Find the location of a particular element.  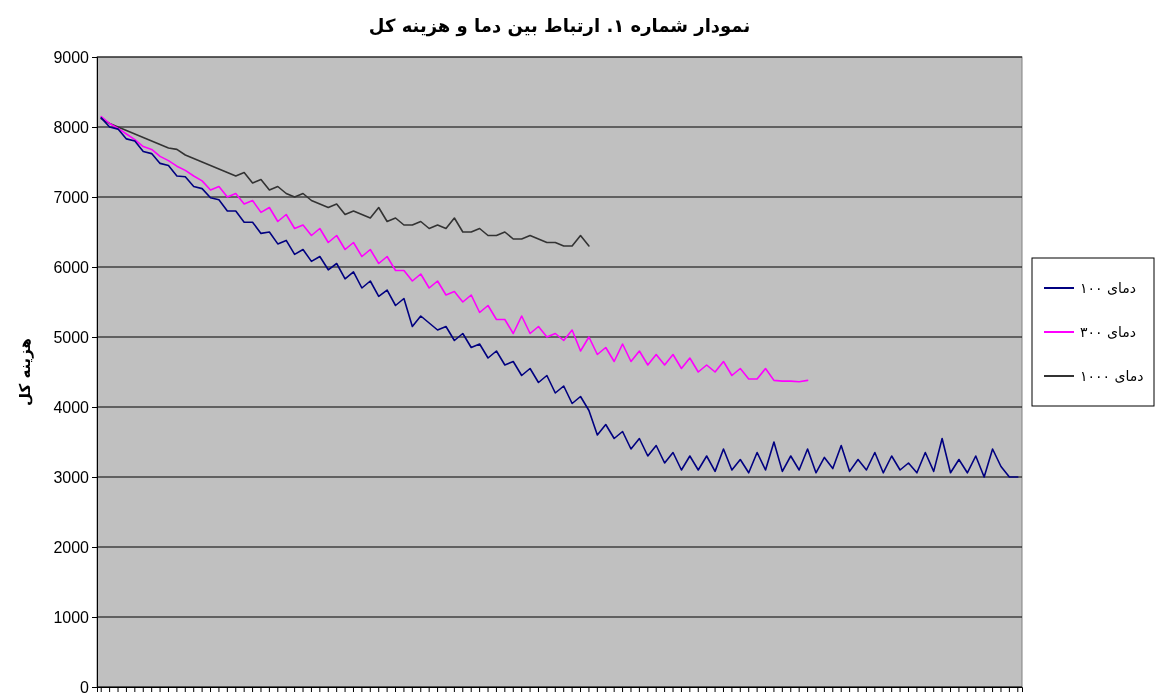

y-tick-label: 1000 is located at coordinates (71, 617).